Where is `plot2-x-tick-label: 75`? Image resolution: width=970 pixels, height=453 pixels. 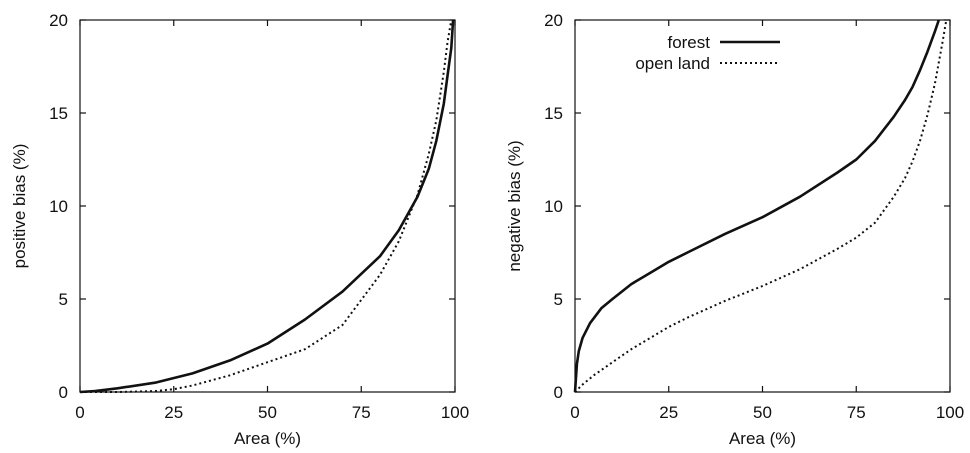 plot2-x-tick-label: 75 is located at coordinates (856, 412).